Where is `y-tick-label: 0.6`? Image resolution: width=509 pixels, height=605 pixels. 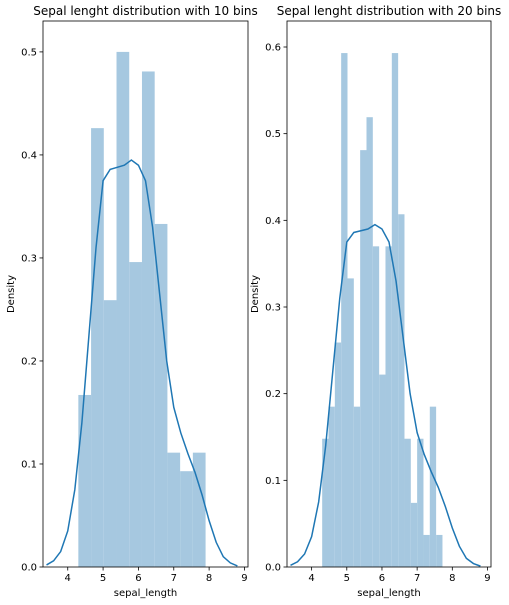
y-tick-label: 0.6 is located at coordinates (273, 48).